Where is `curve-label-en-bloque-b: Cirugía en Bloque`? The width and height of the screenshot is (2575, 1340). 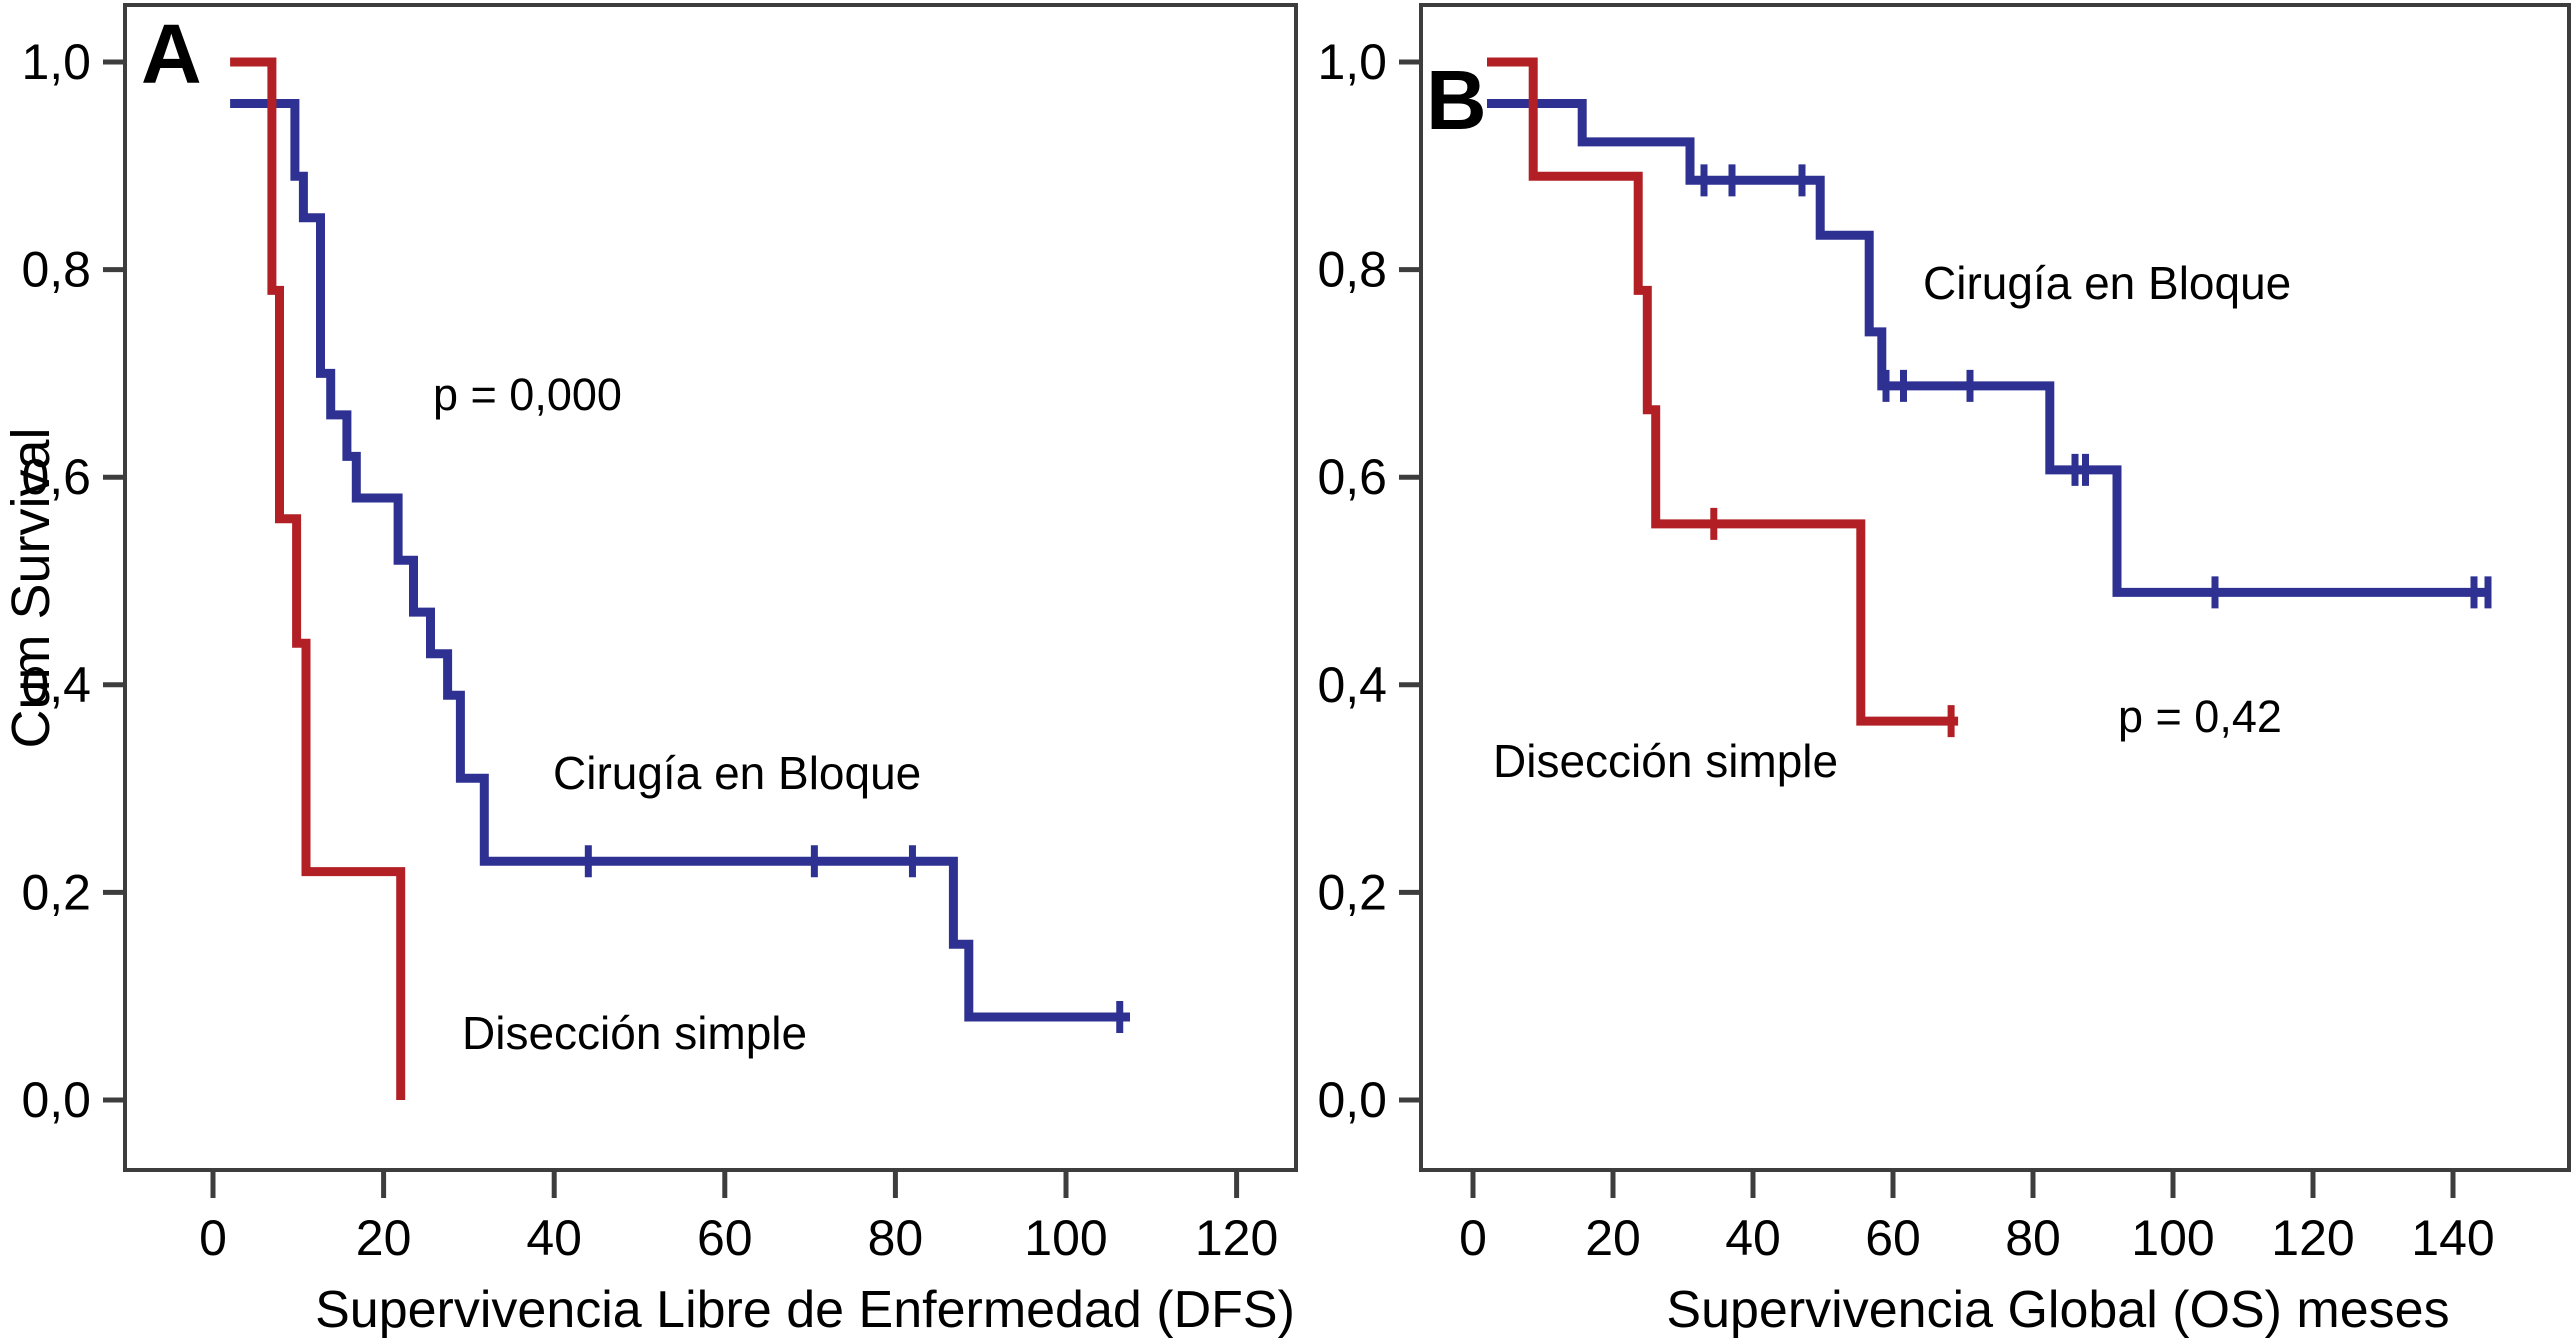 curve-label-en-bloque-b: Cirugía en Bloque is located at coordinates (2107, 283).